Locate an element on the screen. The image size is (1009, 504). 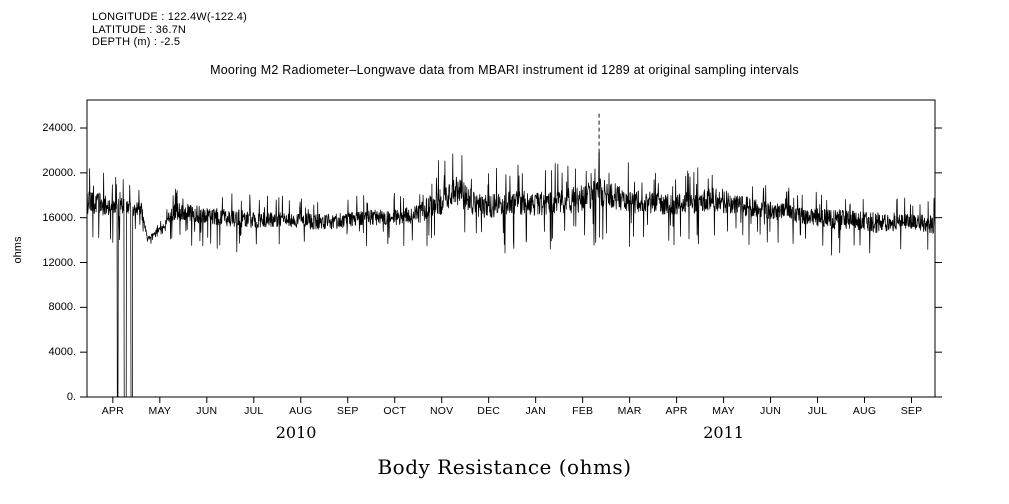
x-tick-label-month: DEC is located at coordinates (489, 411).